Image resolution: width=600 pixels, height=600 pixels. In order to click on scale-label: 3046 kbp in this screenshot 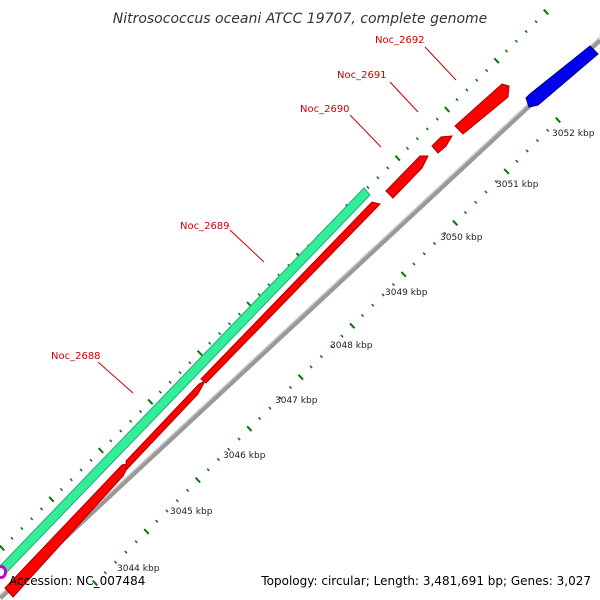, I will do `click(244, 456)`.